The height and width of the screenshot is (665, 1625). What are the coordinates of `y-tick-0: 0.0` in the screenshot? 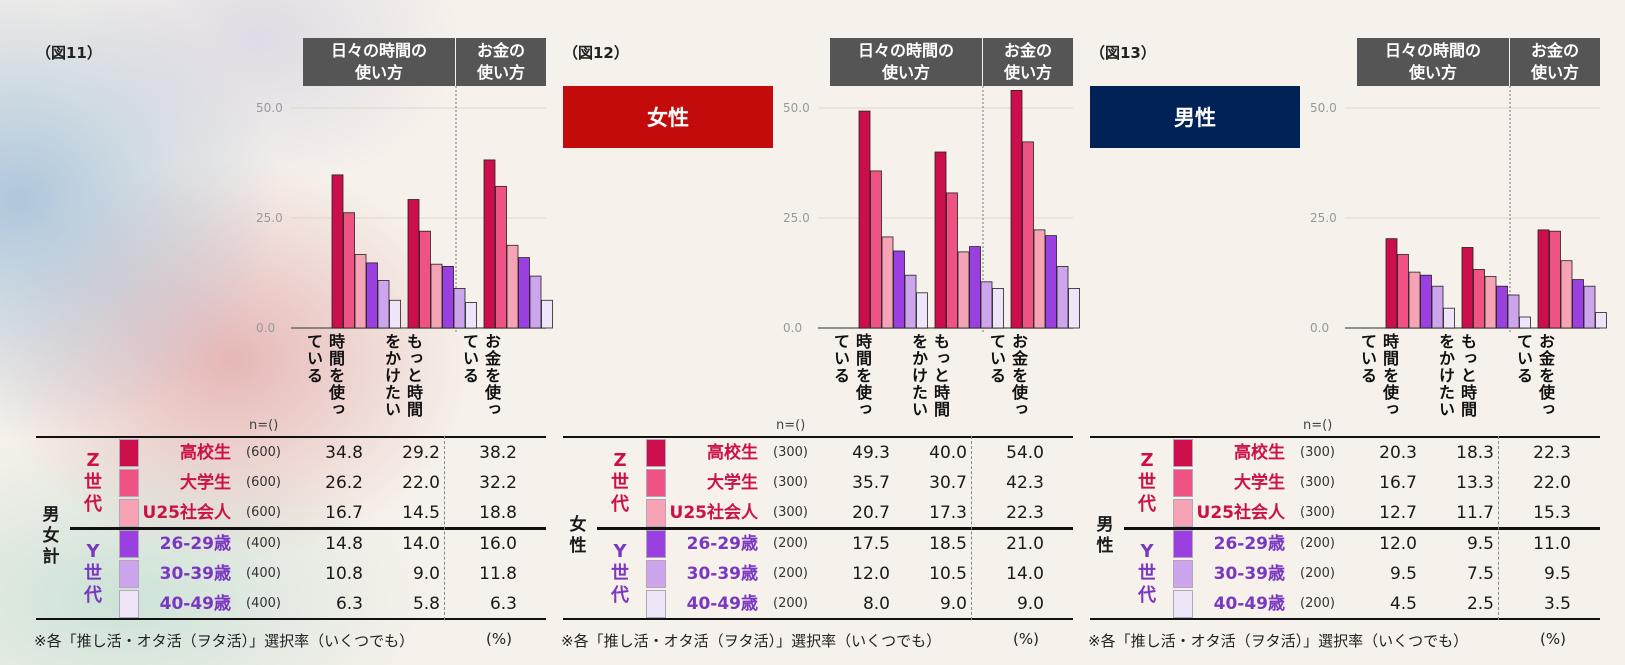 It's located at (1319, 328).